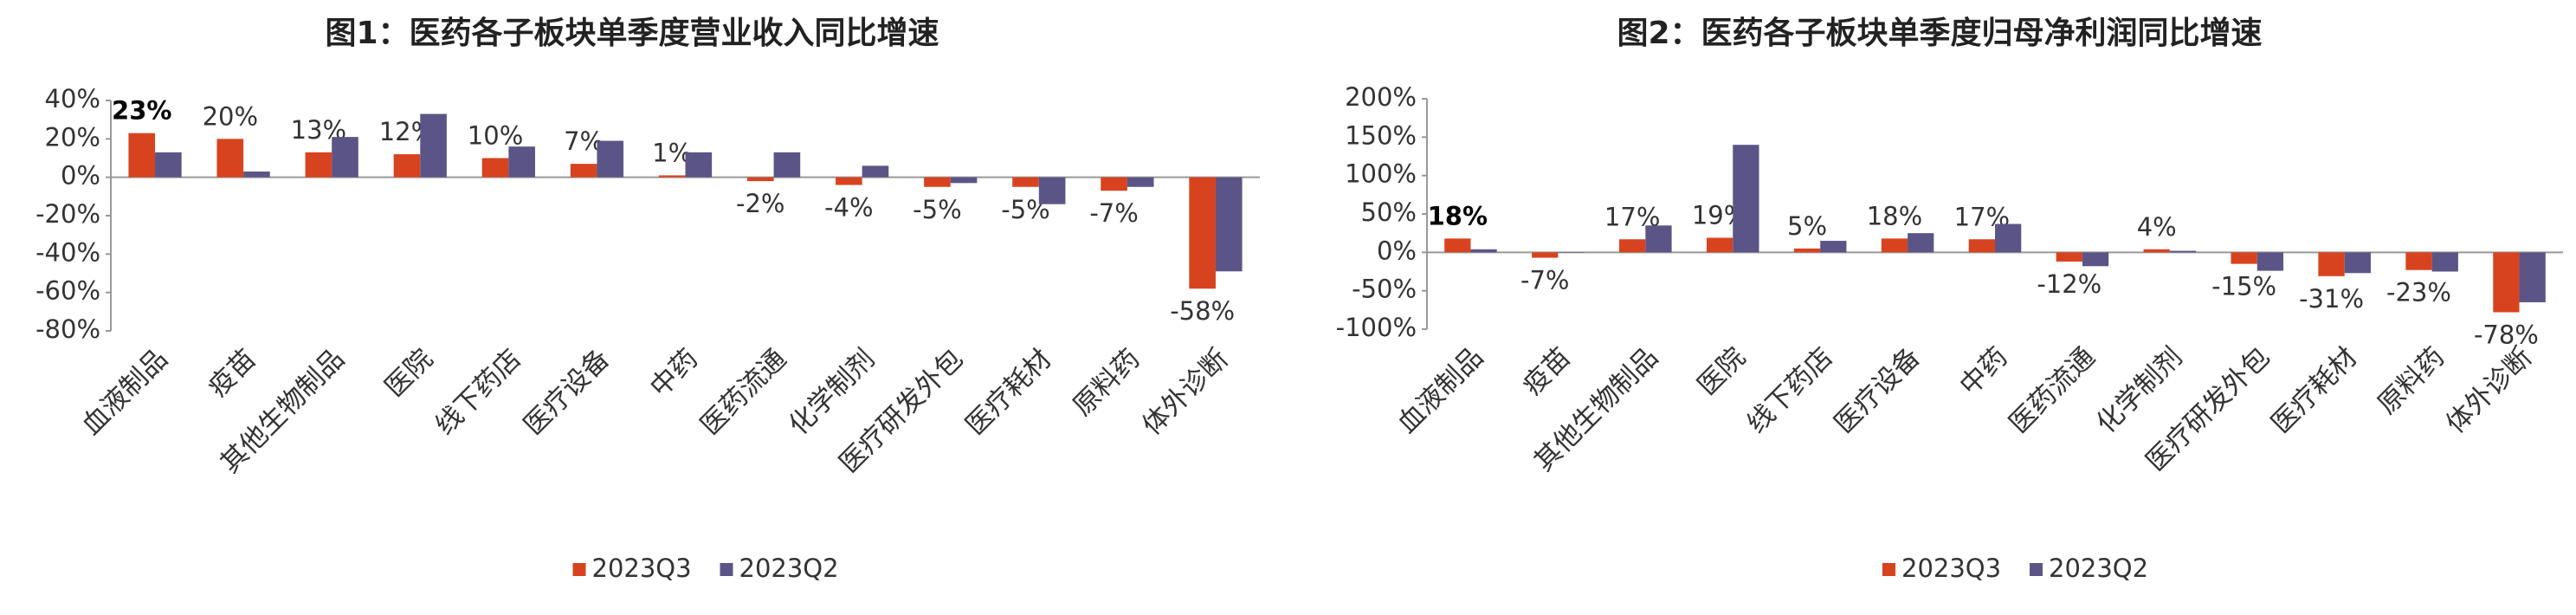 This screenshot has width=2576, height=615. I want to click on chart-title: 图2：医药各子板块单季度归母净利润同比增速, so click(1940, 33).